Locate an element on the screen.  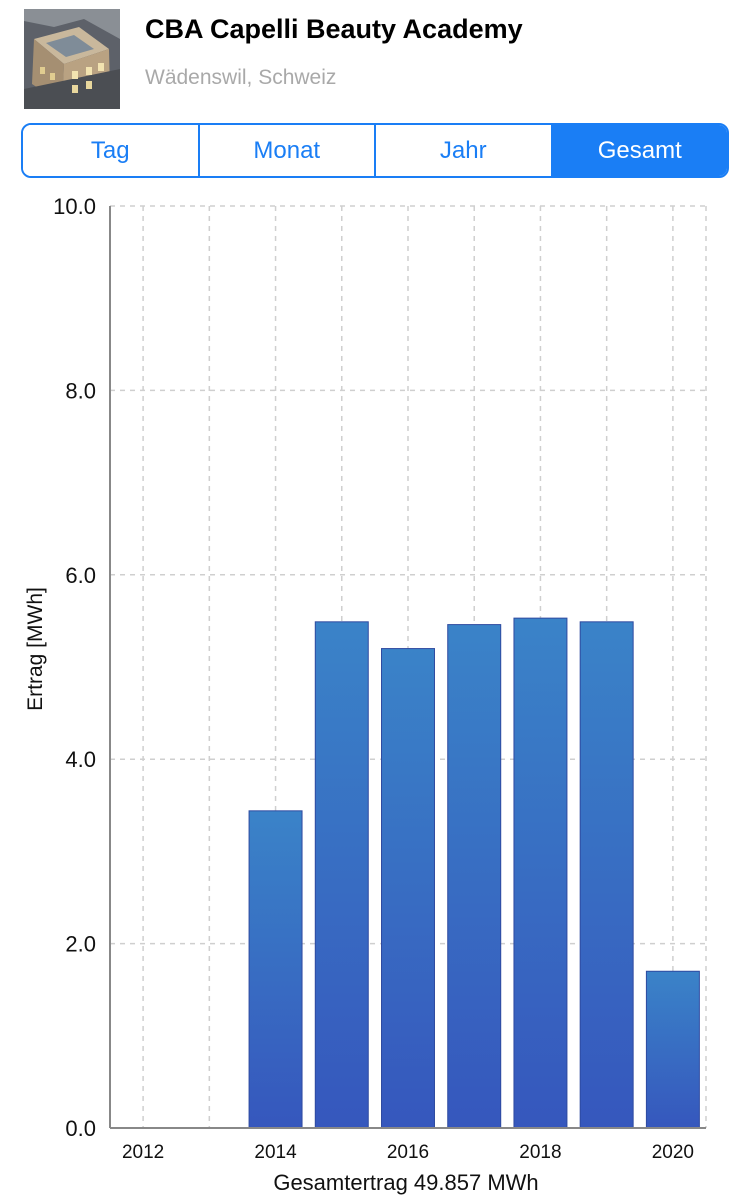
y-tick-label: 10.0 is located at coordinates (74, 206).